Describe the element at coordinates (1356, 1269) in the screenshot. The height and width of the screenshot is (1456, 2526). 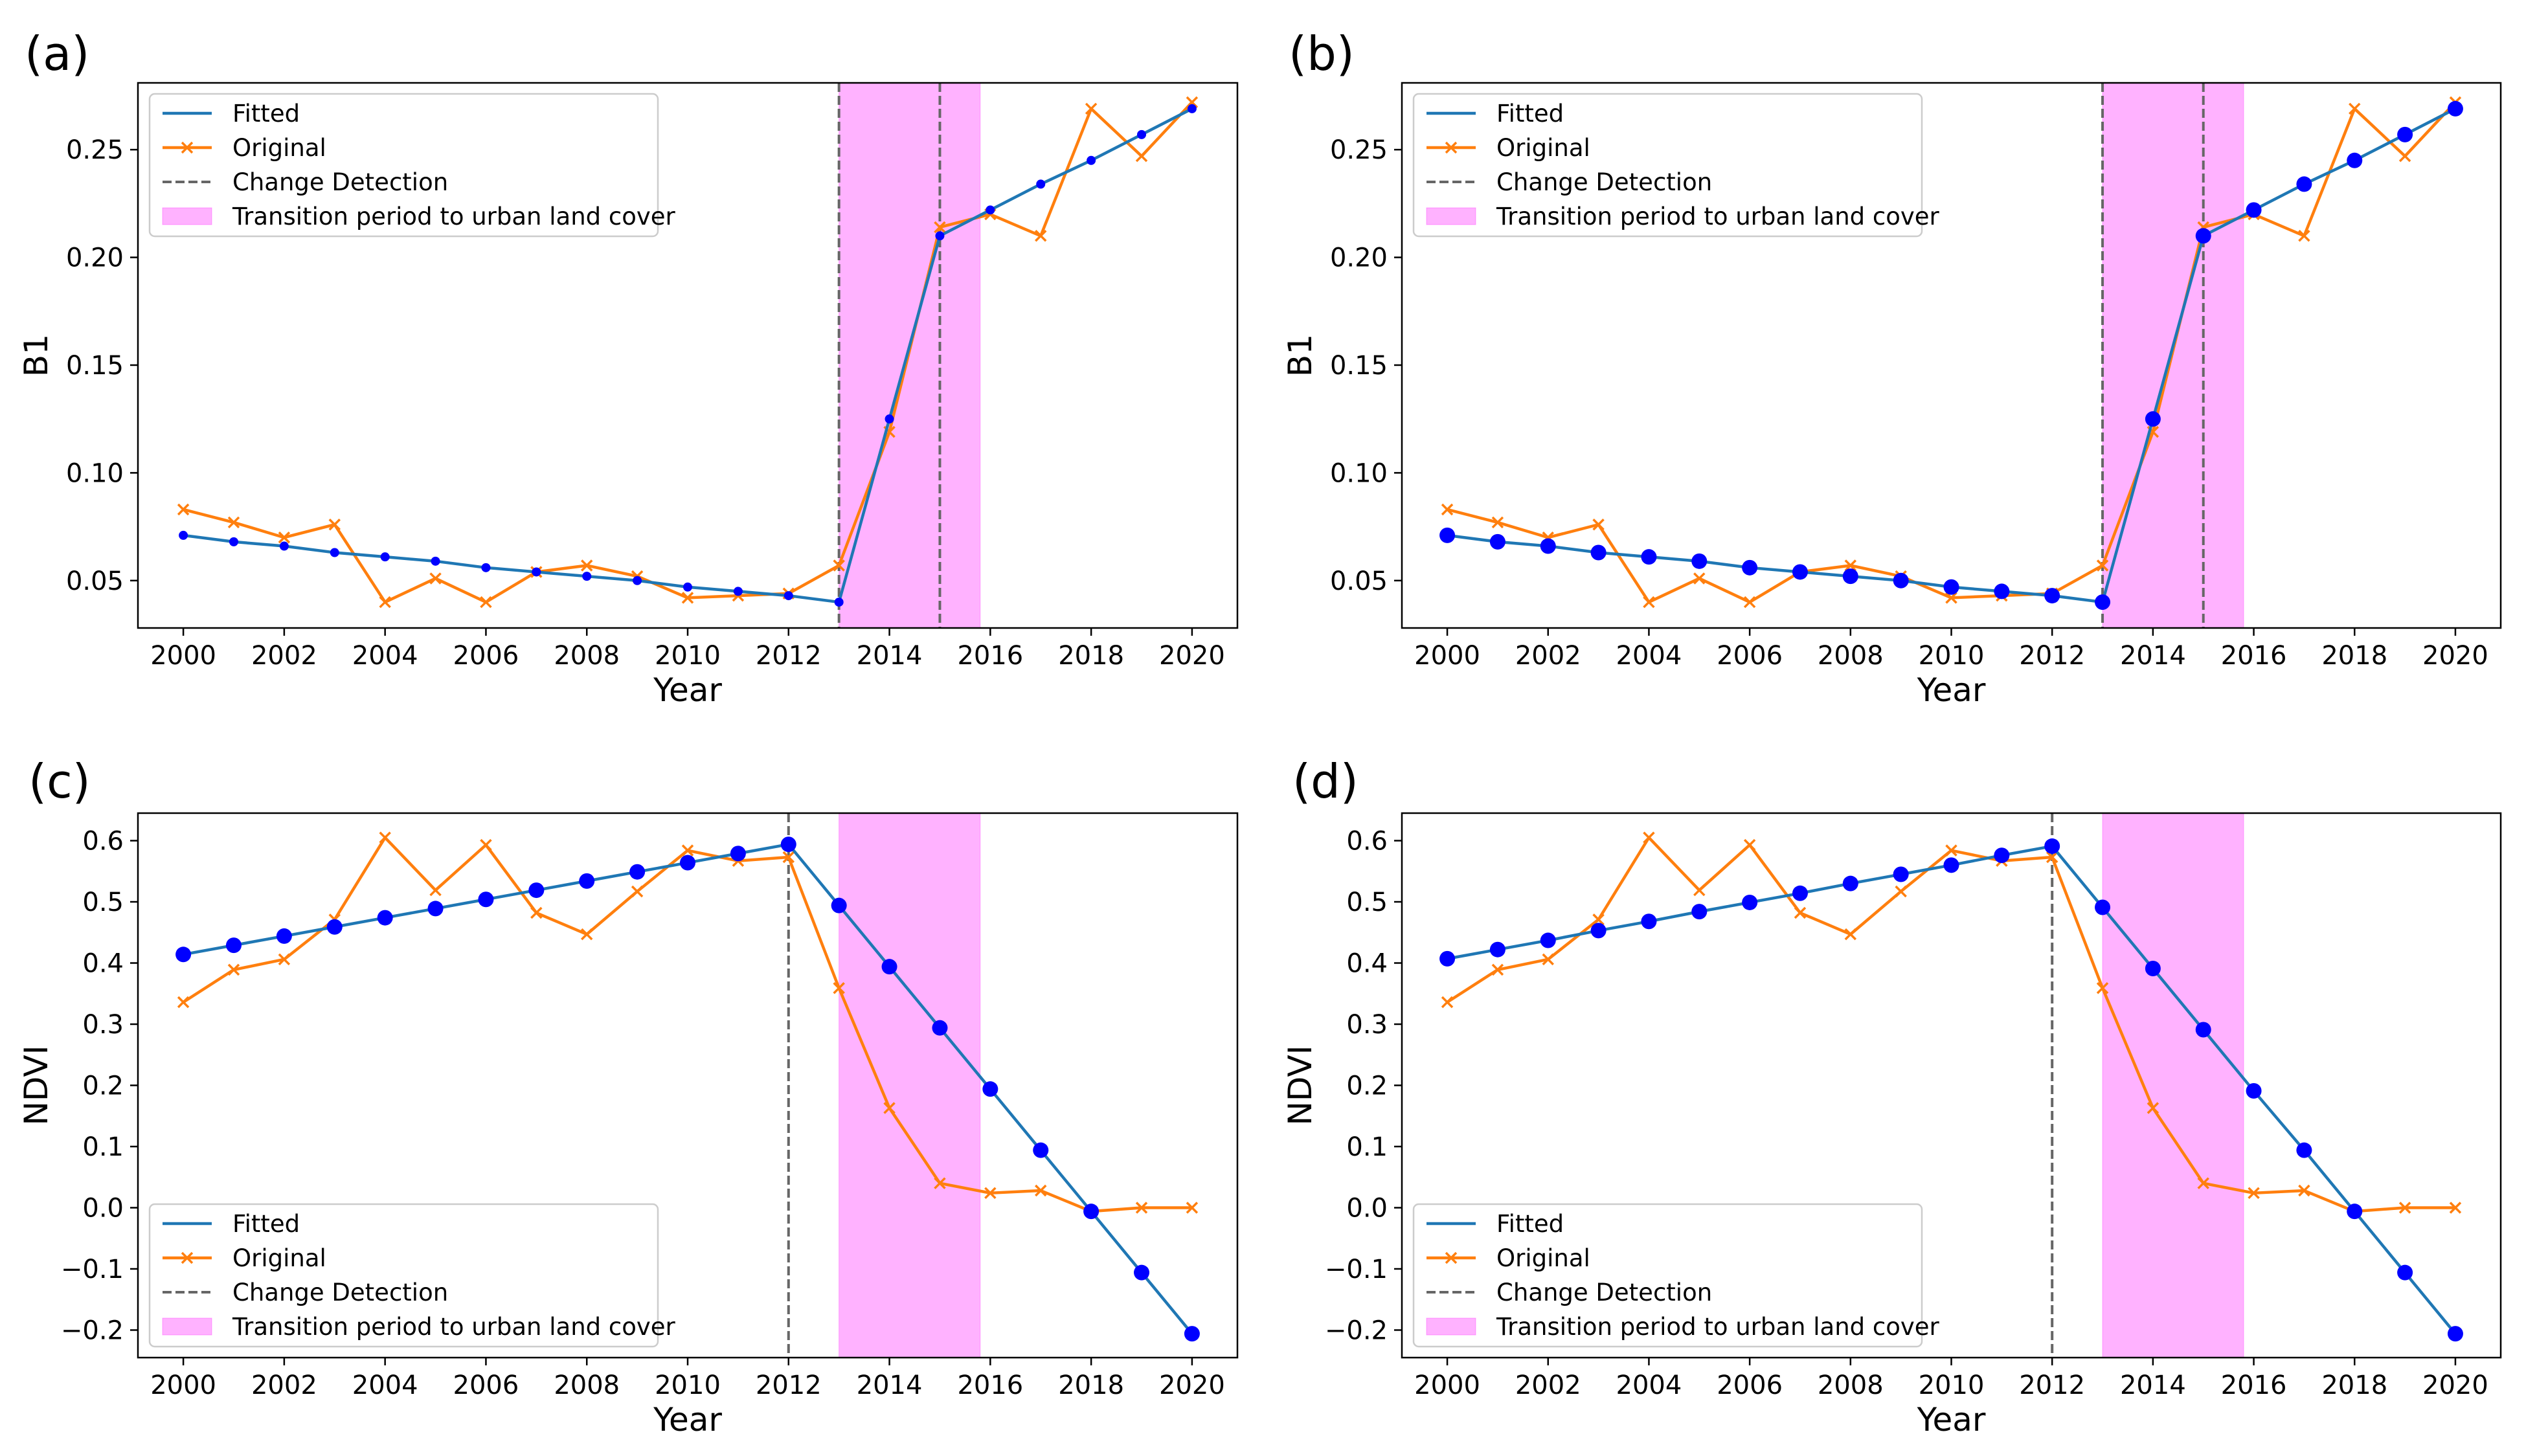
I see `y-tick-label: −0.1` at that location.